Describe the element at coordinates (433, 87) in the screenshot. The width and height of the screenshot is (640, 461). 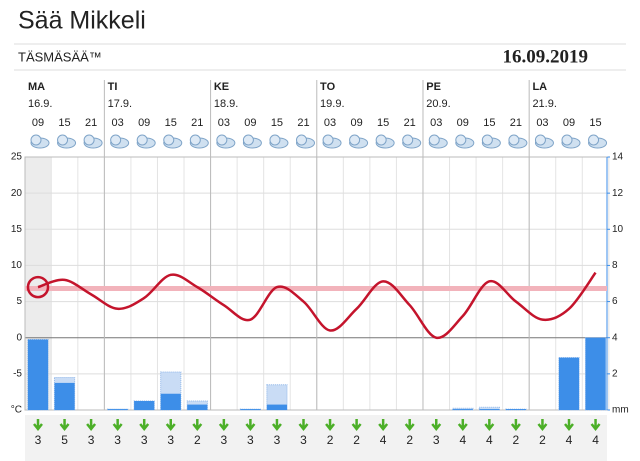
I see `day-name: PE` at that location.